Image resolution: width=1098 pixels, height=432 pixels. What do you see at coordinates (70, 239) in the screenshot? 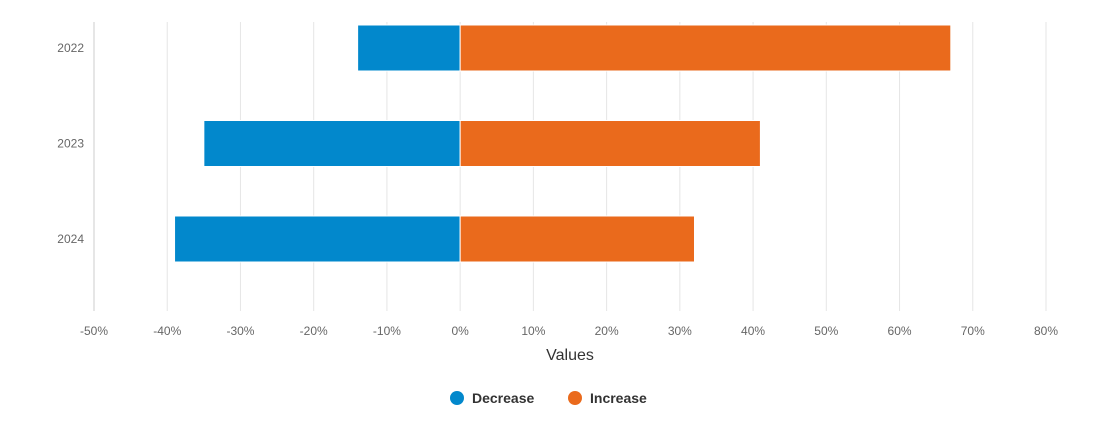
I see `y-tick-label: 2024` at bounding box center [70, 239].